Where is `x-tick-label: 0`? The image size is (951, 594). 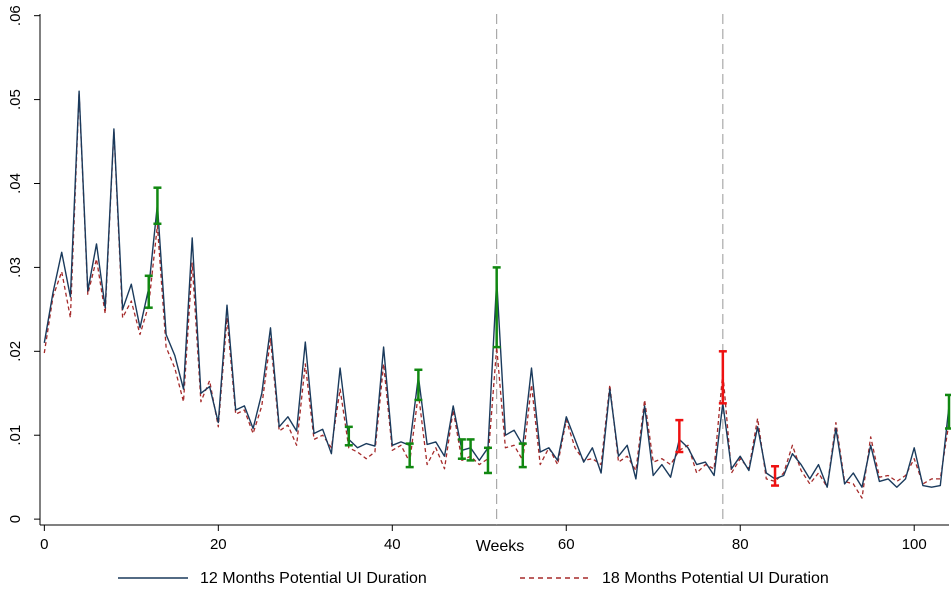
x-tick-label: 0 is located at coordinates (44, 544).